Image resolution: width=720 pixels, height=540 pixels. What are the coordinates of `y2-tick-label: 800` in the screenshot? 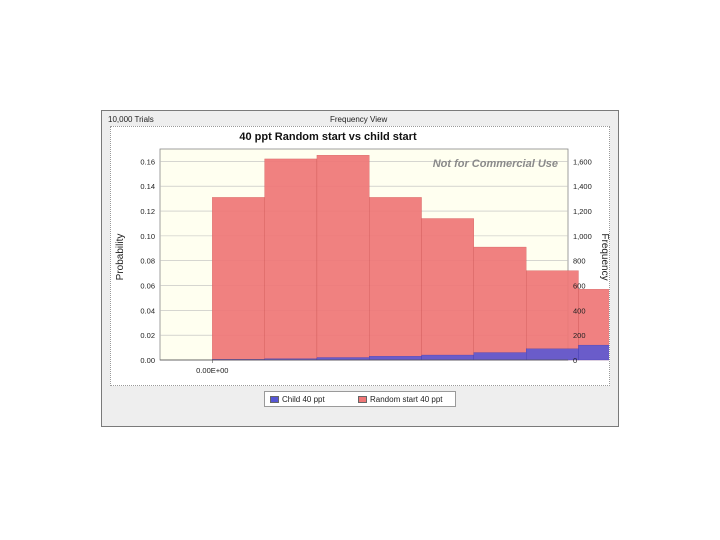 It's located at (579, 261).